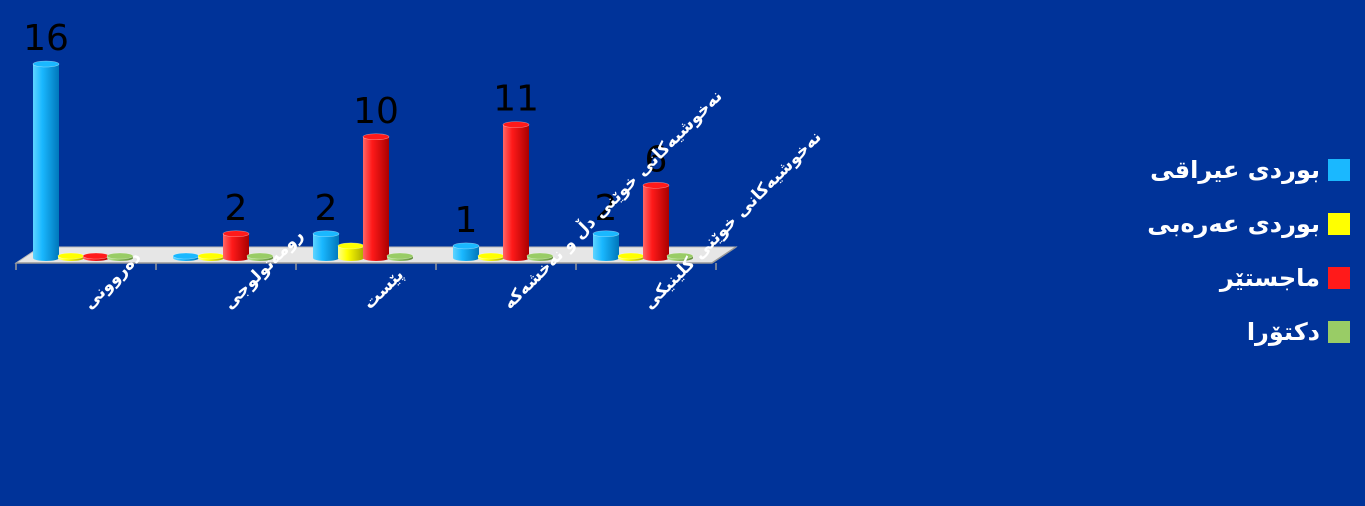 This screenshot has width=1365, height=506. What do you see at coordinates (466, 220) in the screenshot?
I see `data-label: 1` at bounding box center [466, 220].